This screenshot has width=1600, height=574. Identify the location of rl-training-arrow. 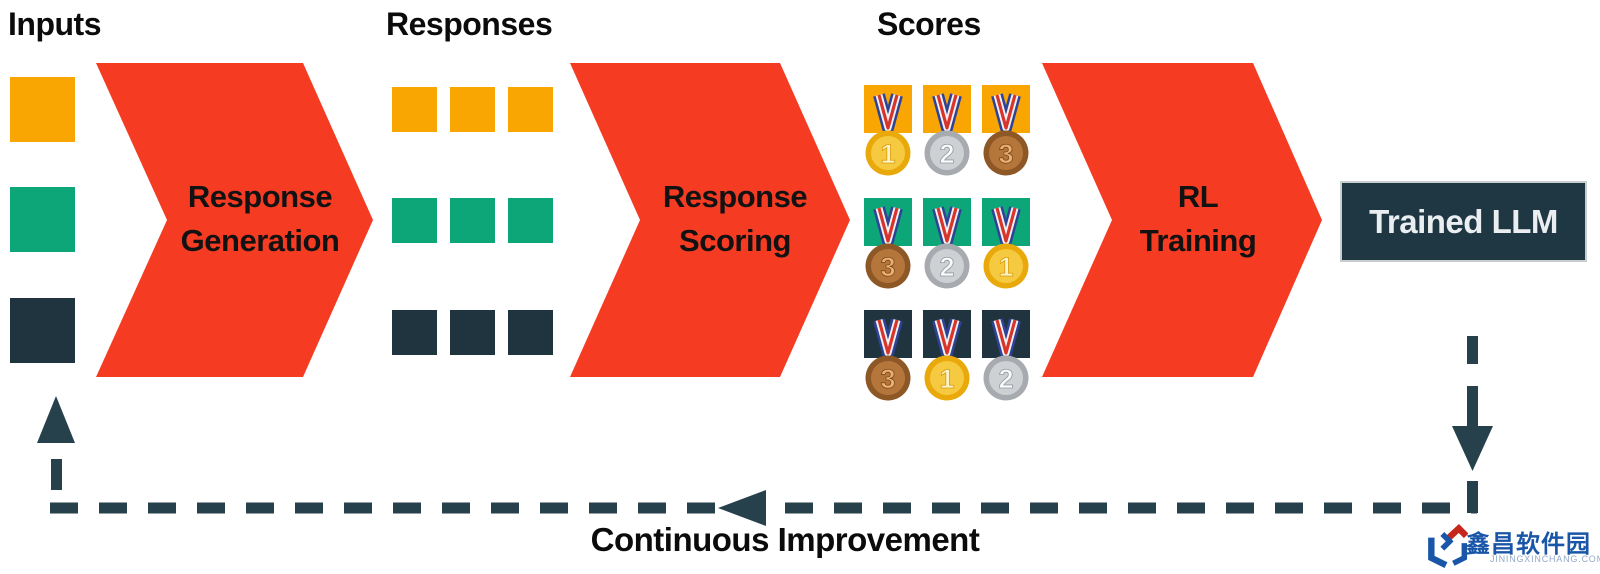
(1182, 220).